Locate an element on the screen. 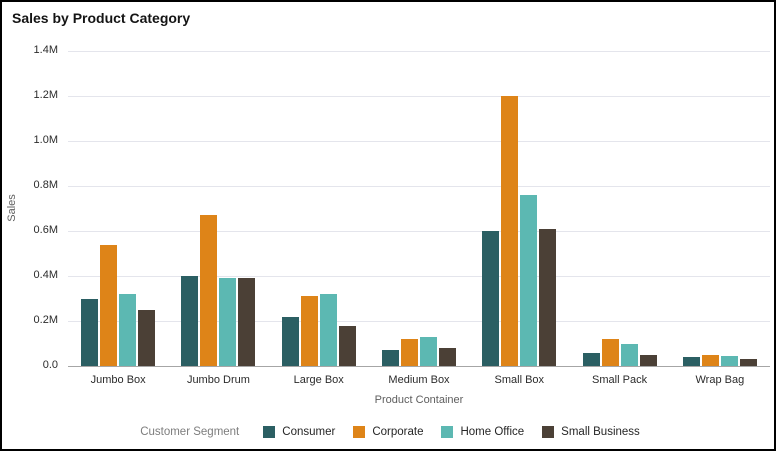  legend-item-small-business: Small Business is located at coordinates (591, 432).